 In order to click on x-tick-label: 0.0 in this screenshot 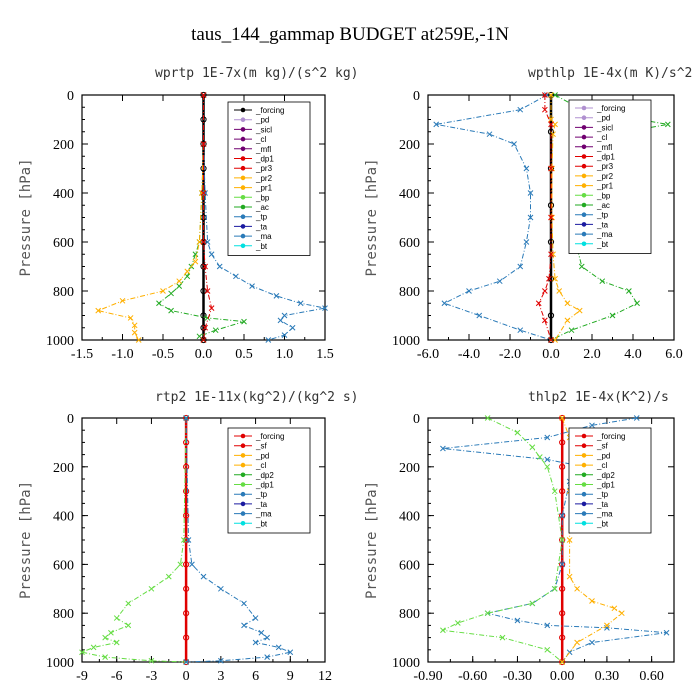, I will do `click(204, 354)`.